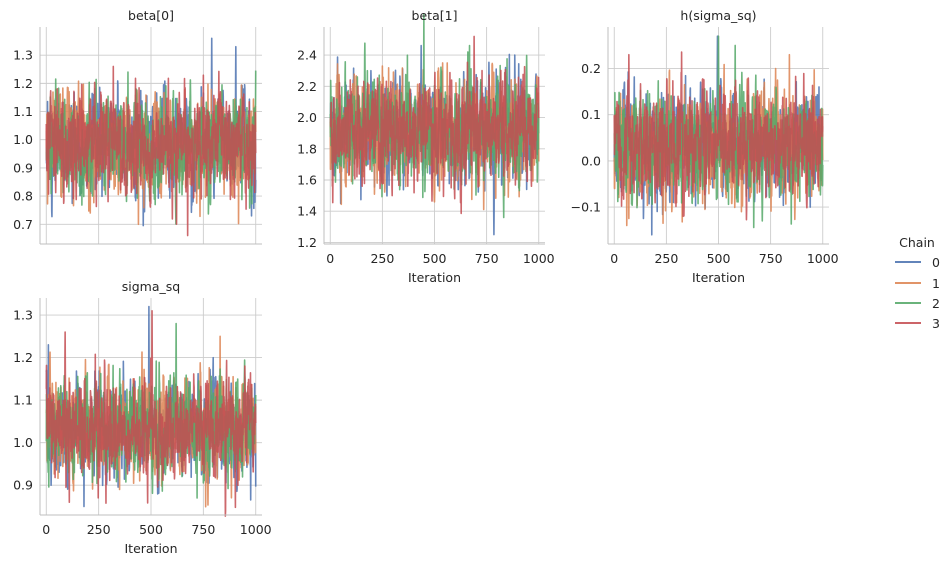 The height and width of the screenshot is (570, 952). Describe the element at coordinates (936, 323) in the screenshot. I see `legend-label: 3` at that location.